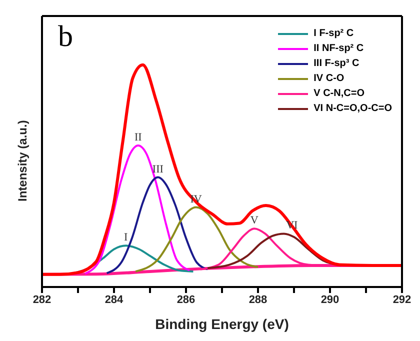 The height and width of the screenshot is (341, 420). I want to click on annotation: II, so click(138, 138).